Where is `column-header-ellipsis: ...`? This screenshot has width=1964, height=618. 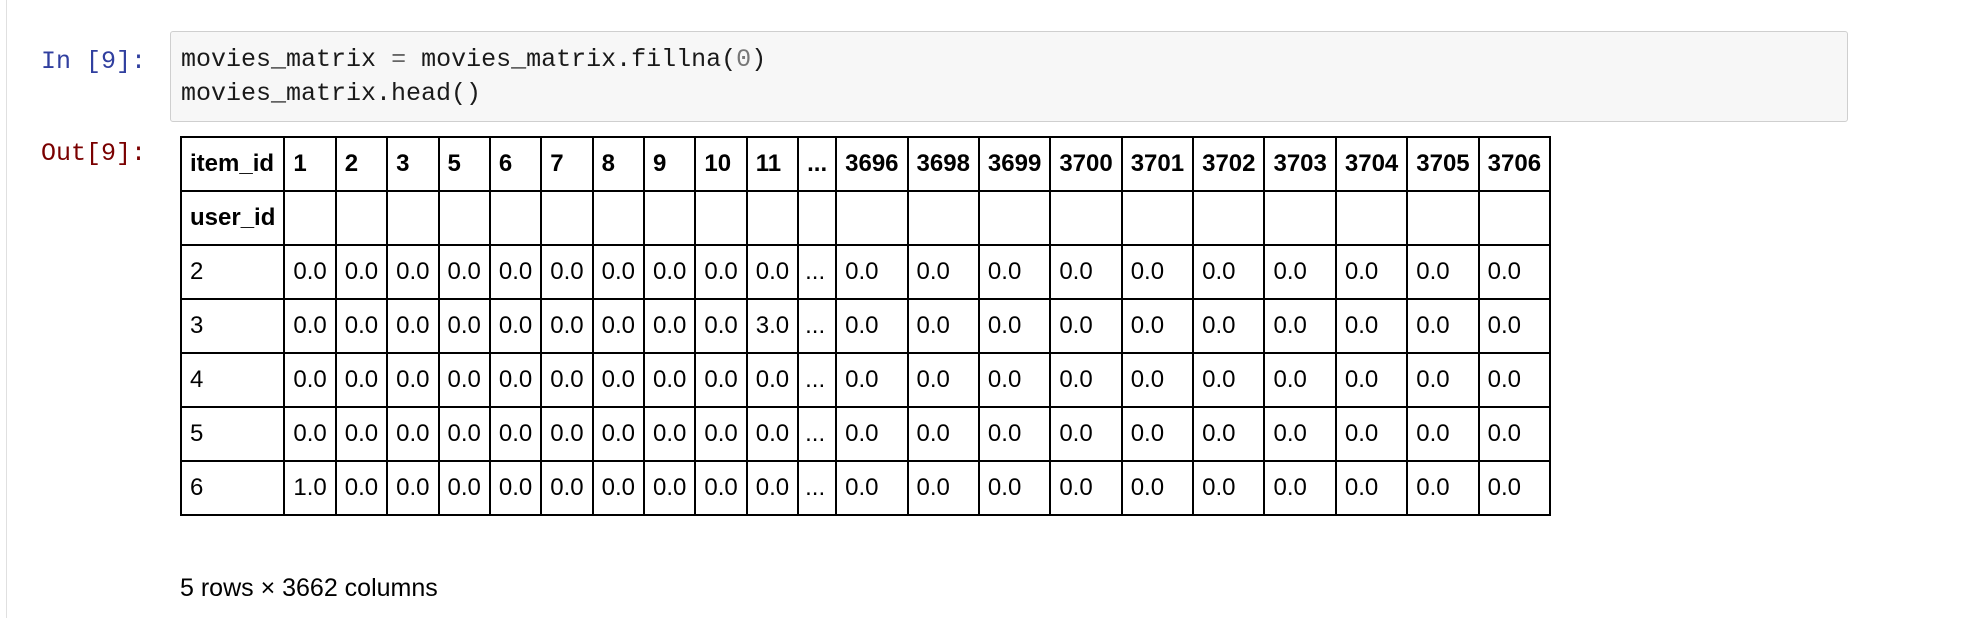 column-header-ellipsis: ... is located at coordinates (817, 164).